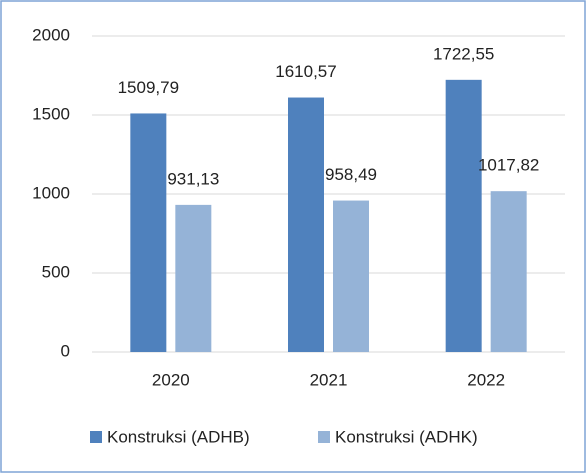 The image size is (586, 473). Describe the element at coordinates (193, 178) in the screenshot. I see `data-label: 931,13` at that location.